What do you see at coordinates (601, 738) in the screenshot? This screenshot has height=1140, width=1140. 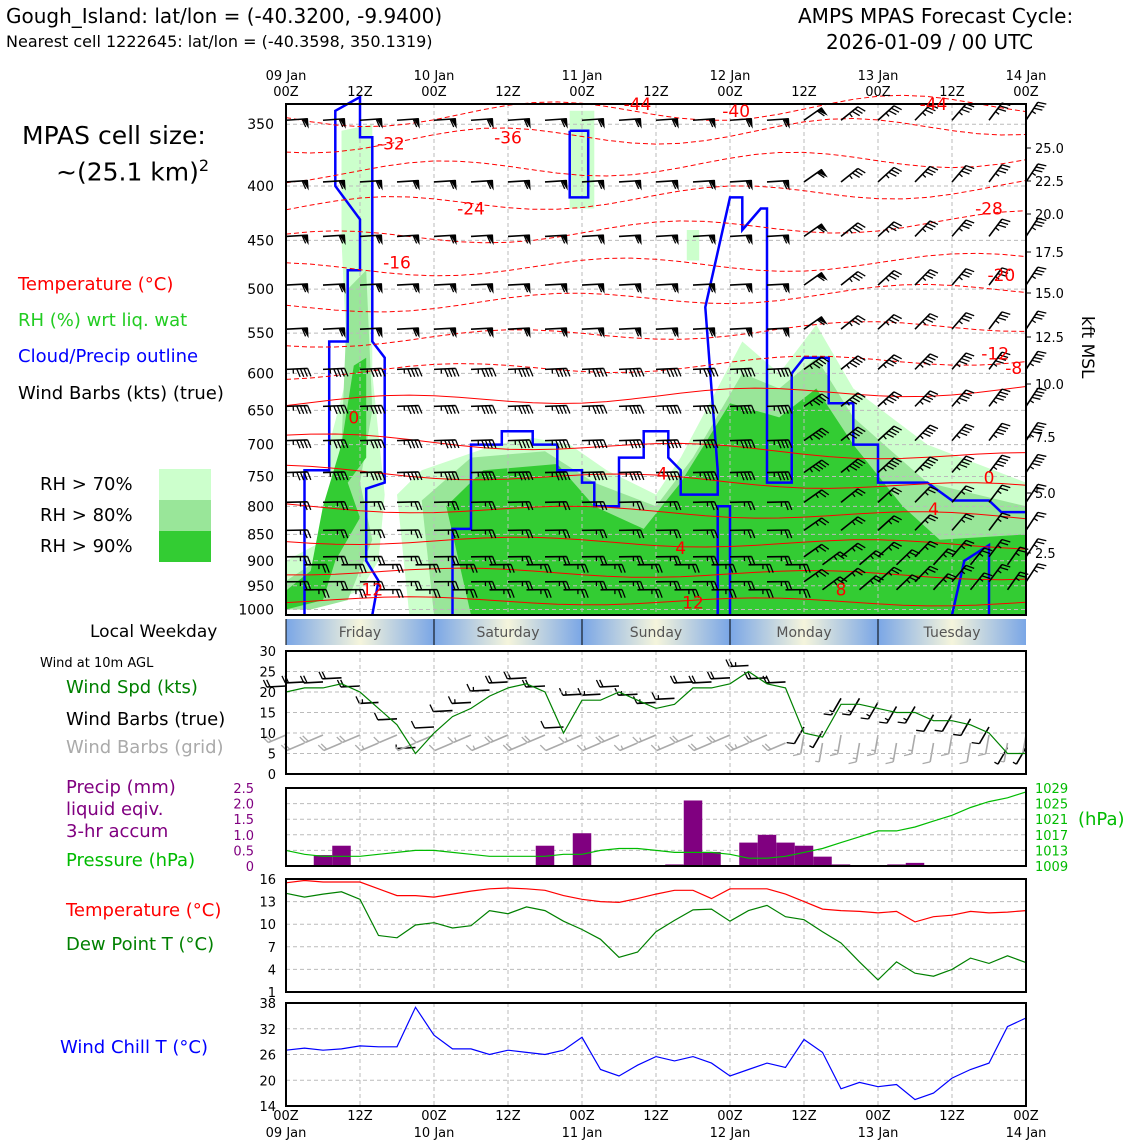 I see `wind10m-grid-barb-18-barb` at bounding box center [601, 738].